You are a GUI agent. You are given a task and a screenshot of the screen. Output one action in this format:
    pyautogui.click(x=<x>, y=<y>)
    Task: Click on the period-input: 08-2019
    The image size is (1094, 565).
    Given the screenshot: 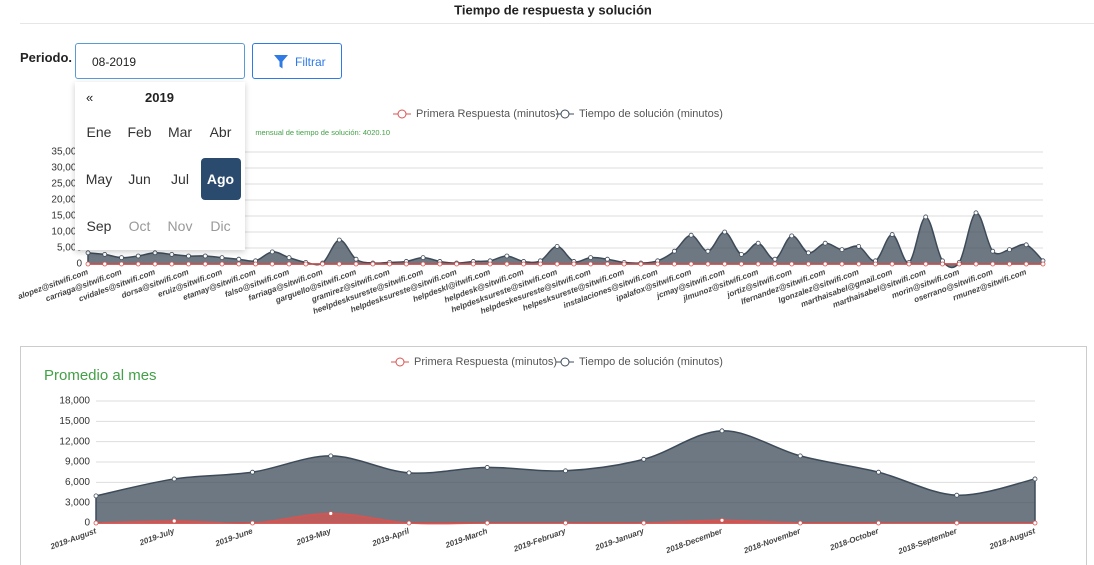 What is the action you would take?
    pyautogui.click(x=160, y=61)
    